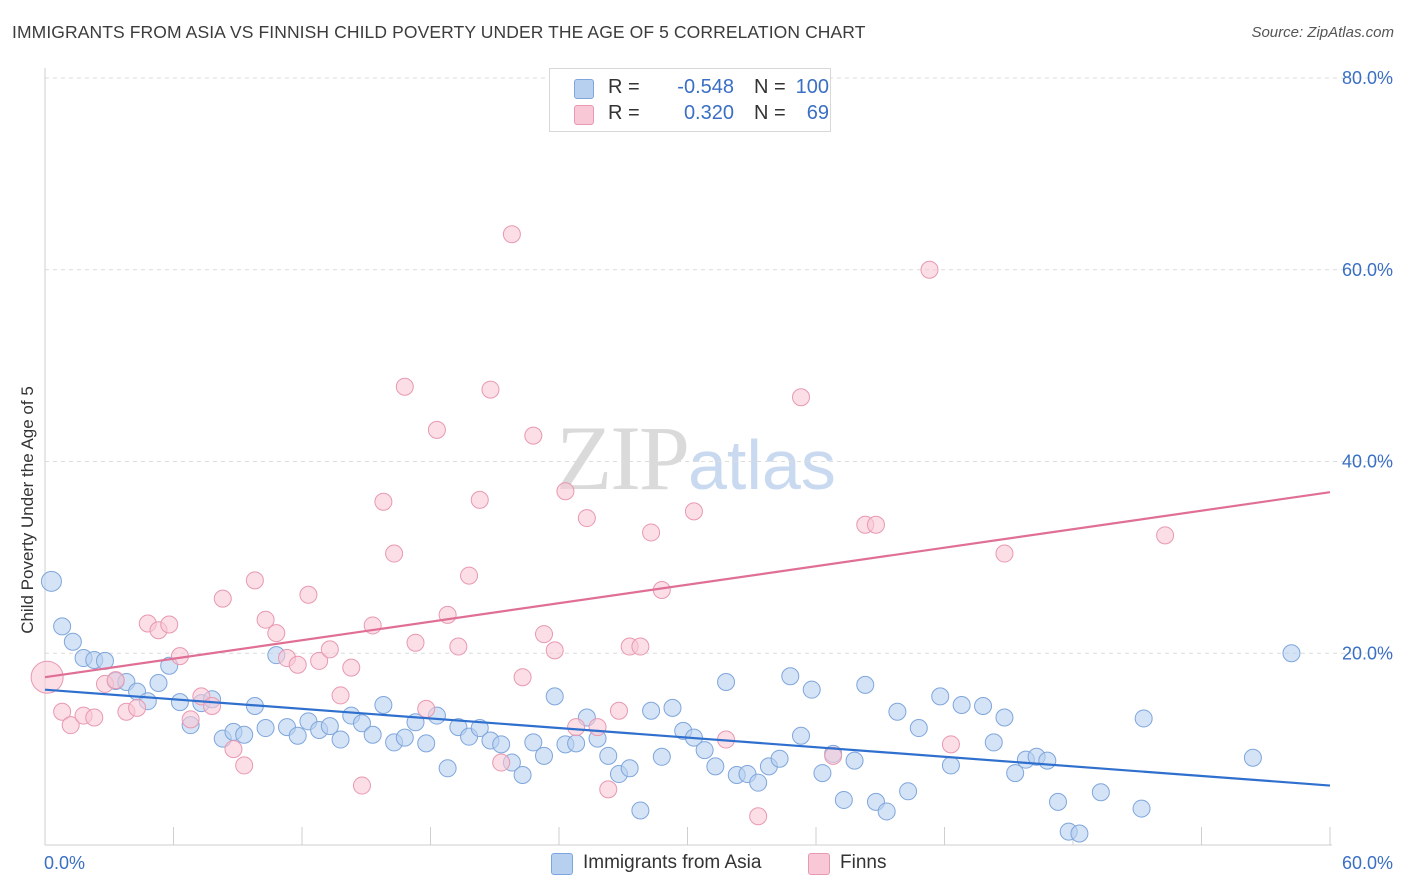 This screenshot has width=1406, height=892. Describe the element at coordinates (1367, 462) in the screenshot. I see `y-tick-label: 40.0%` at that location.